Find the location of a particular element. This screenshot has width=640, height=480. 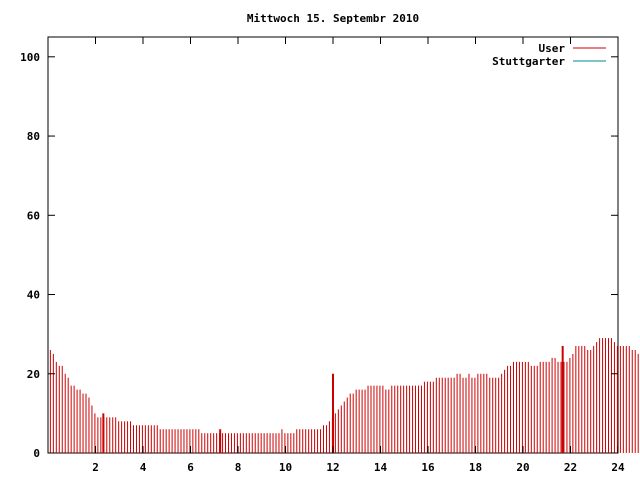

legend-label: Stuttgarter is located at coordinates (528, 61).